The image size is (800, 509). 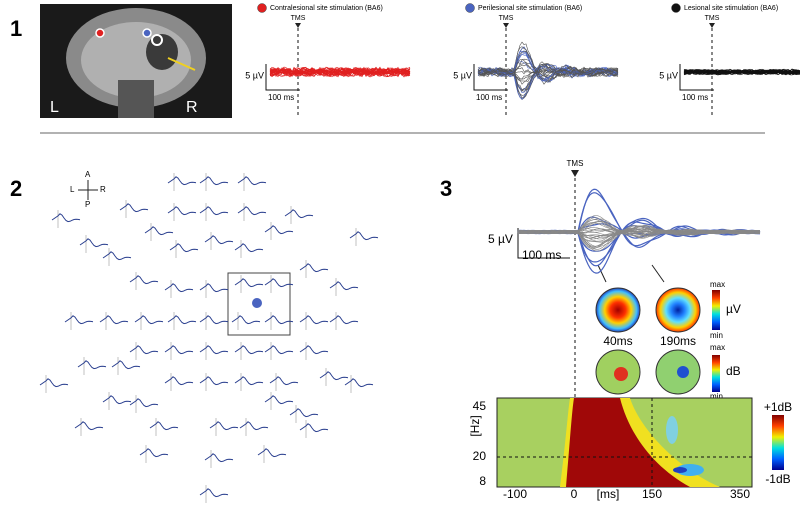 What do you see at coordinates (740, 494) in the screenshot?
I see `tf-x-tick: 350` at bounding box center [740, 494].